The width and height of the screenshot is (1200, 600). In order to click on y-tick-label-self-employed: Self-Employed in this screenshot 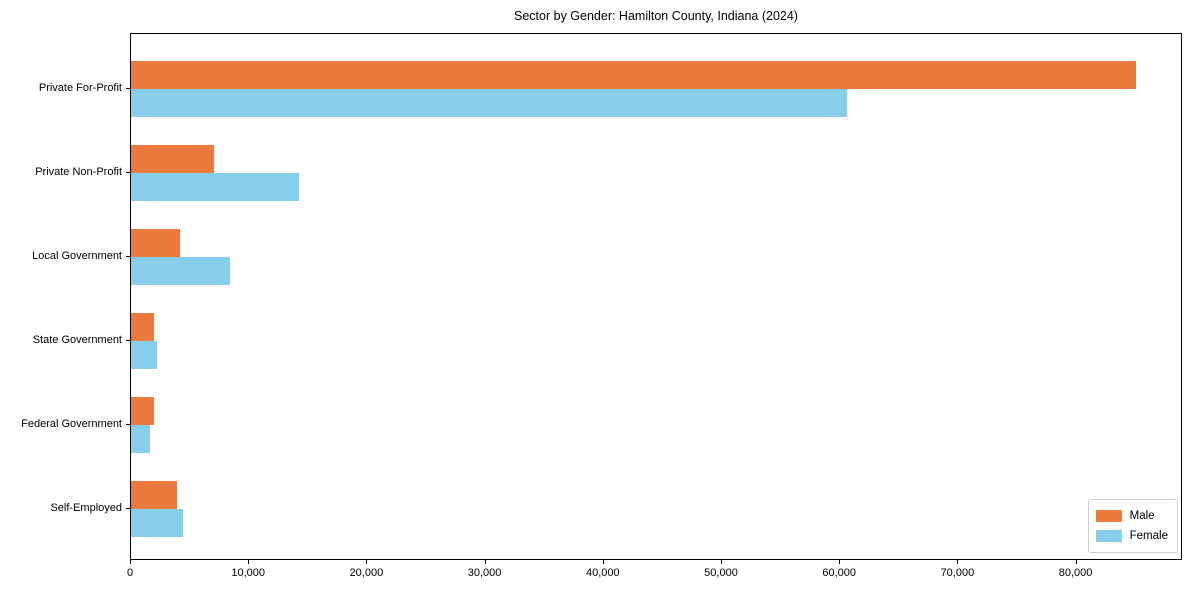, I will do `click(86, 508)`.